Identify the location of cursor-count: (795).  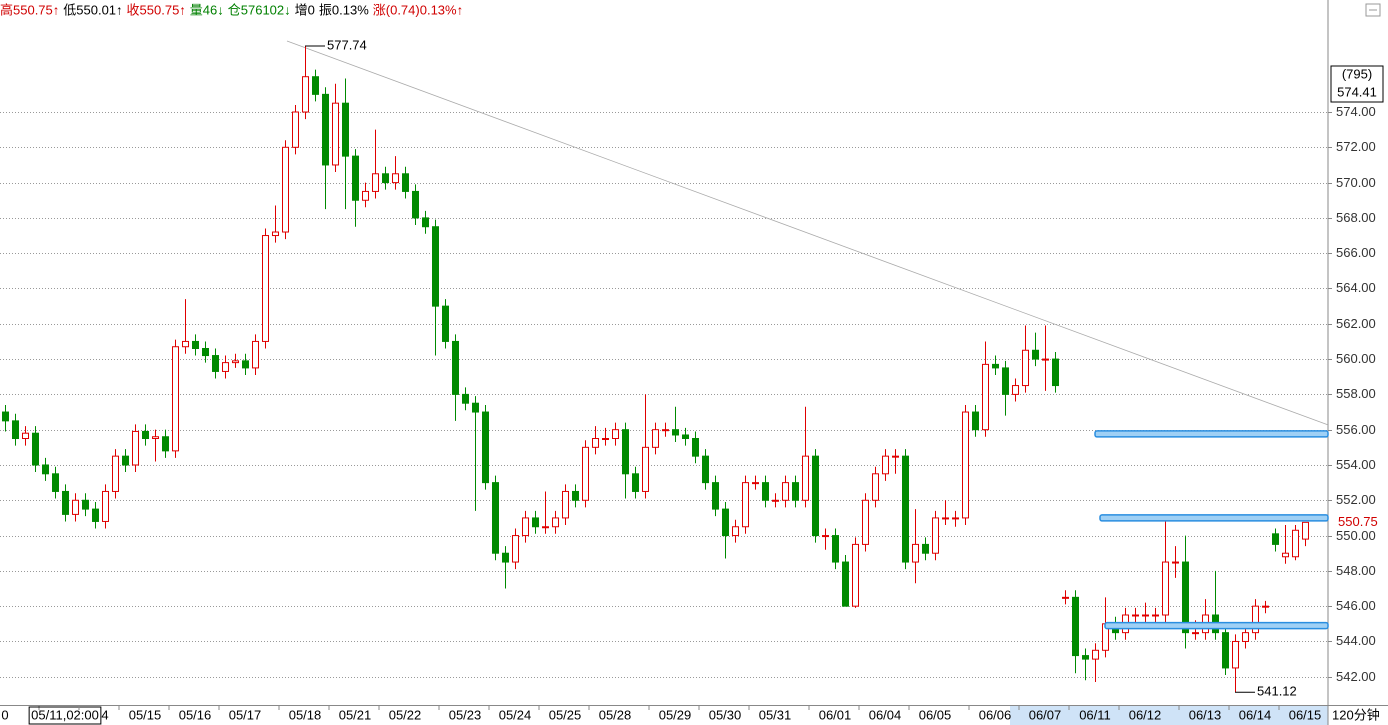
(1357, 73).